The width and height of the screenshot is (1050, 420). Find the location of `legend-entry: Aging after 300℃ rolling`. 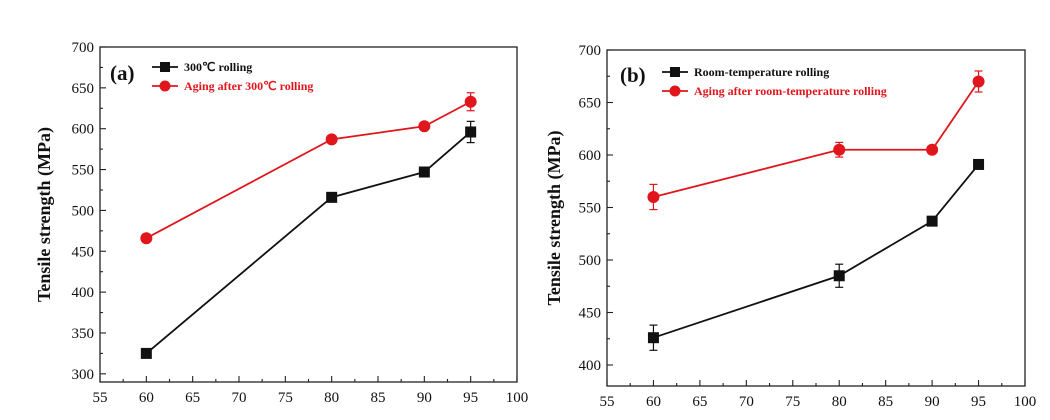

legend-entry: Aging after 300℃ rolling is located at coordinates (232, 86).